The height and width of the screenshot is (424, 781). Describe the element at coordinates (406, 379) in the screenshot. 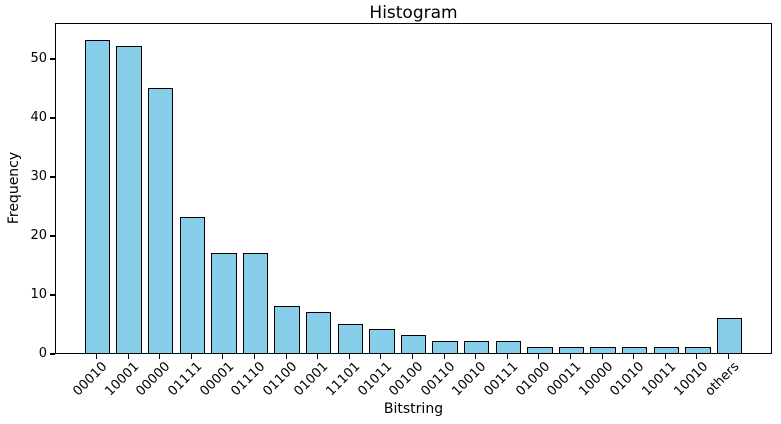

I see `x-tick-label-00100: 00100` at that location.